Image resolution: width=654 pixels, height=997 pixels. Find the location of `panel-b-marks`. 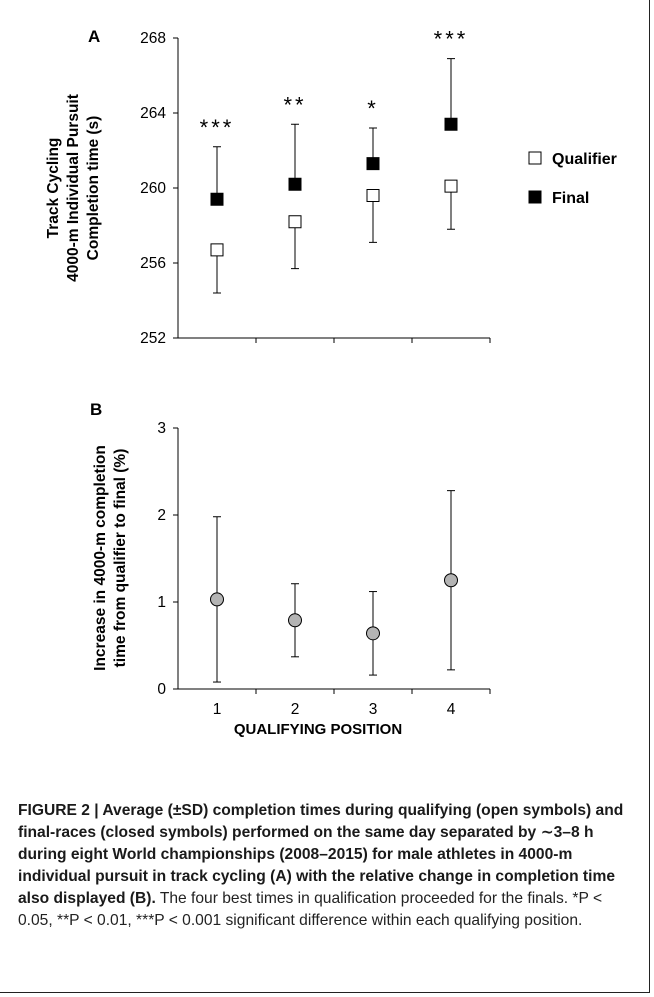

panel-b-marks is located at coordinates (334, 586).